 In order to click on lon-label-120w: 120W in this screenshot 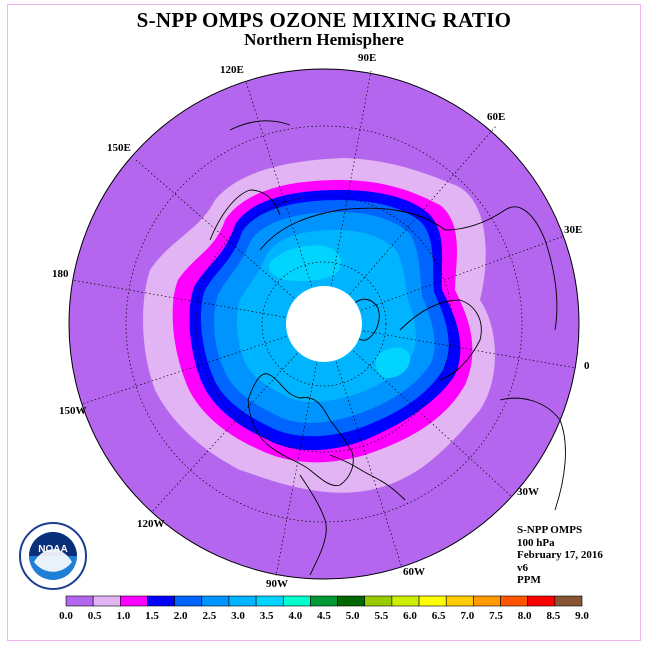, I will do `click(151, 524)`.